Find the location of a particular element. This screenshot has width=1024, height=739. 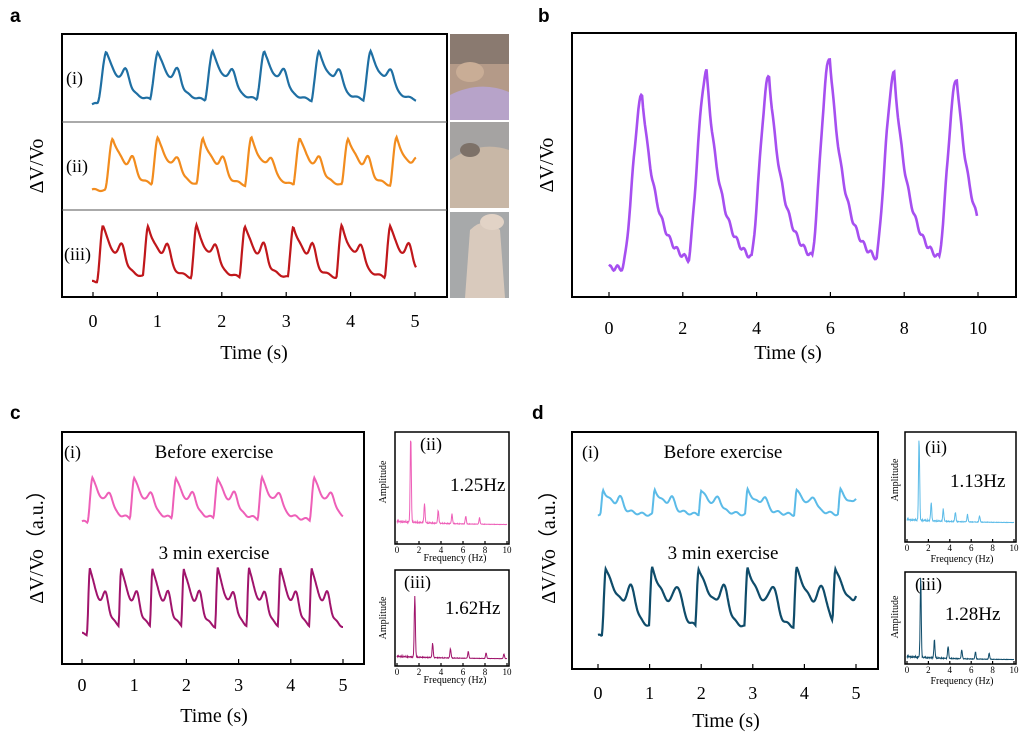

panel-d-inset-top-ylabel: Amplitude is located at coordinates (895, 479).